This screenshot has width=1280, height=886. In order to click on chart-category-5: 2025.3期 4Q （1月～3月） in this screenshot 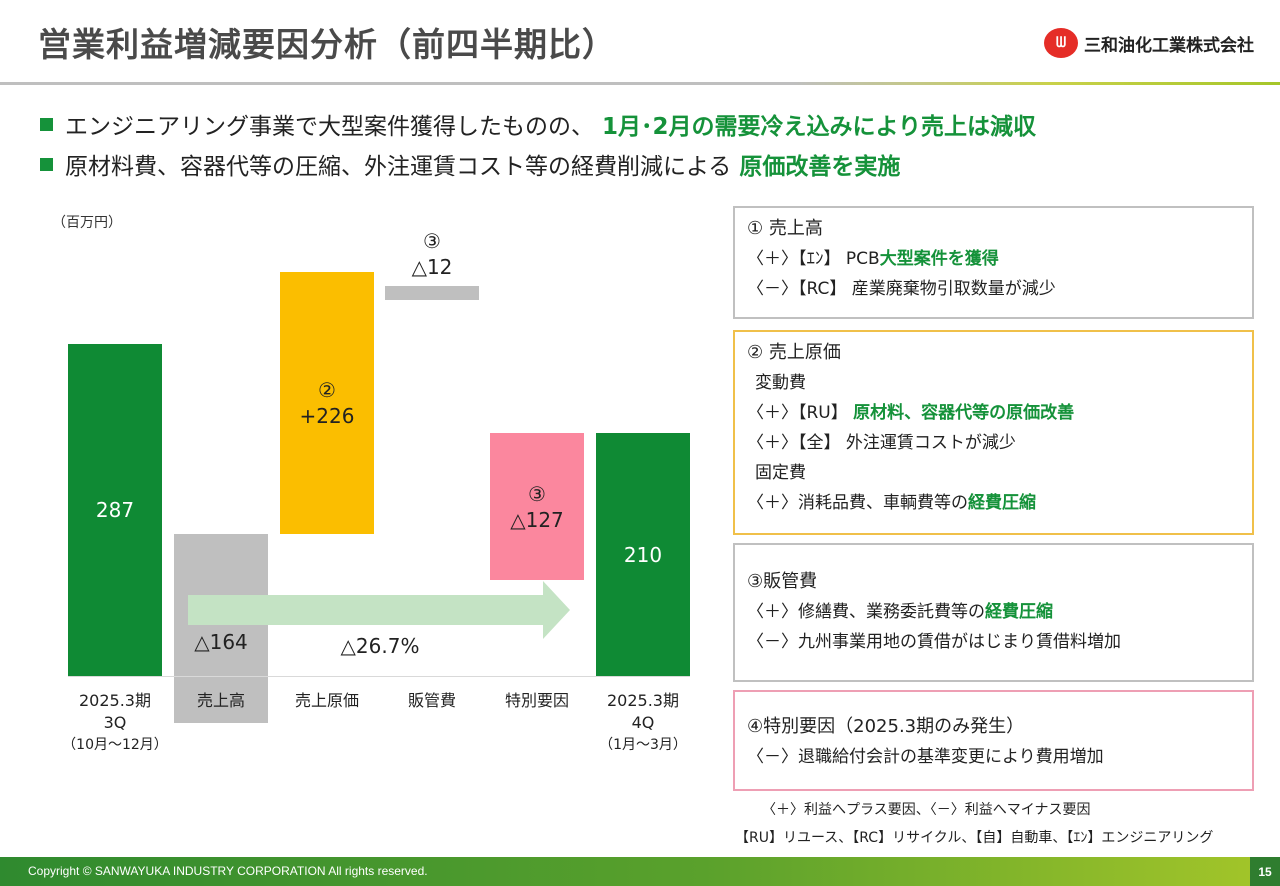, I will do `click(643, 722)`.